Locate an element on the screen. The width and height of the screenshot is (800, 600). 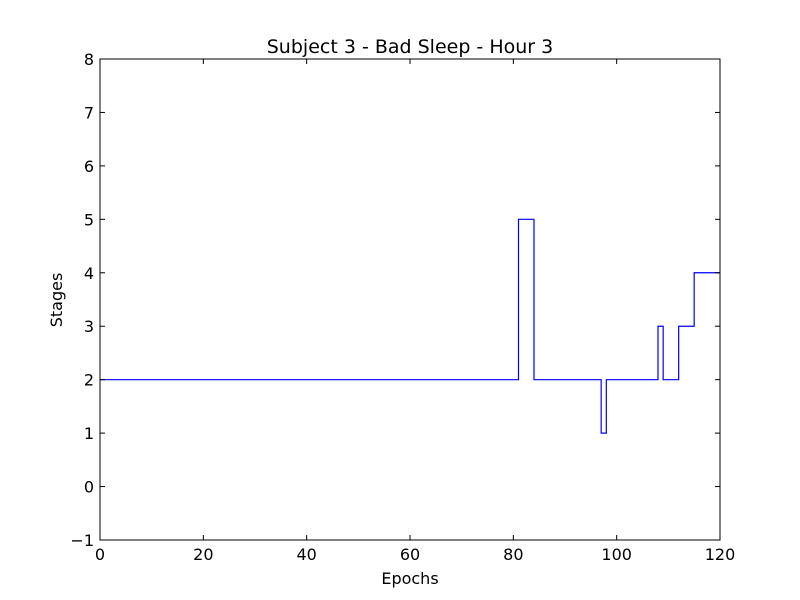
y-tick-label: 6 is located at coordinates (89, 166).